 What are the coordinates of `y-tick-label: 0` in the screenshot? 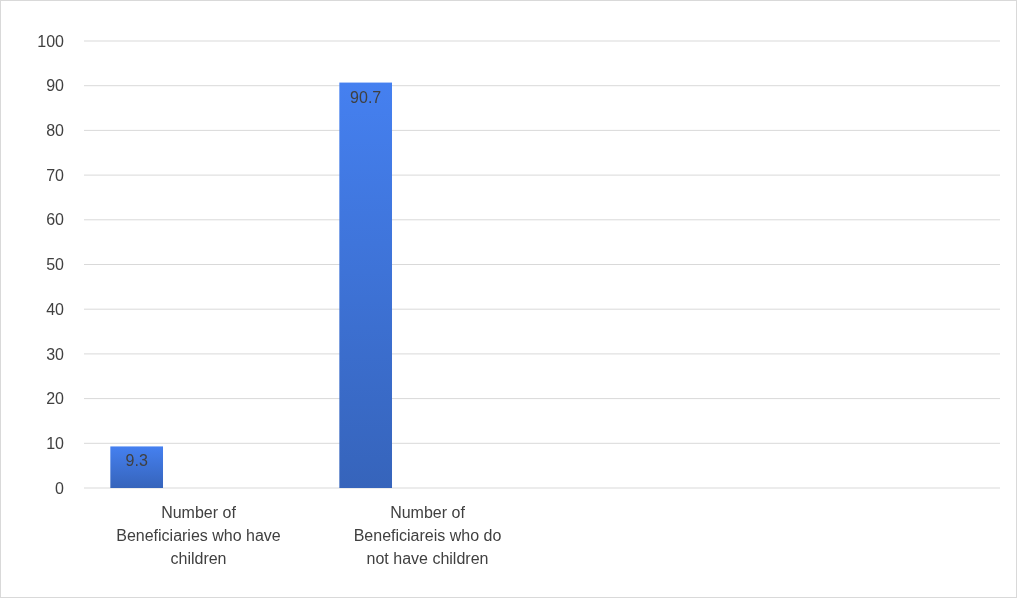 It's located at (60, 488).